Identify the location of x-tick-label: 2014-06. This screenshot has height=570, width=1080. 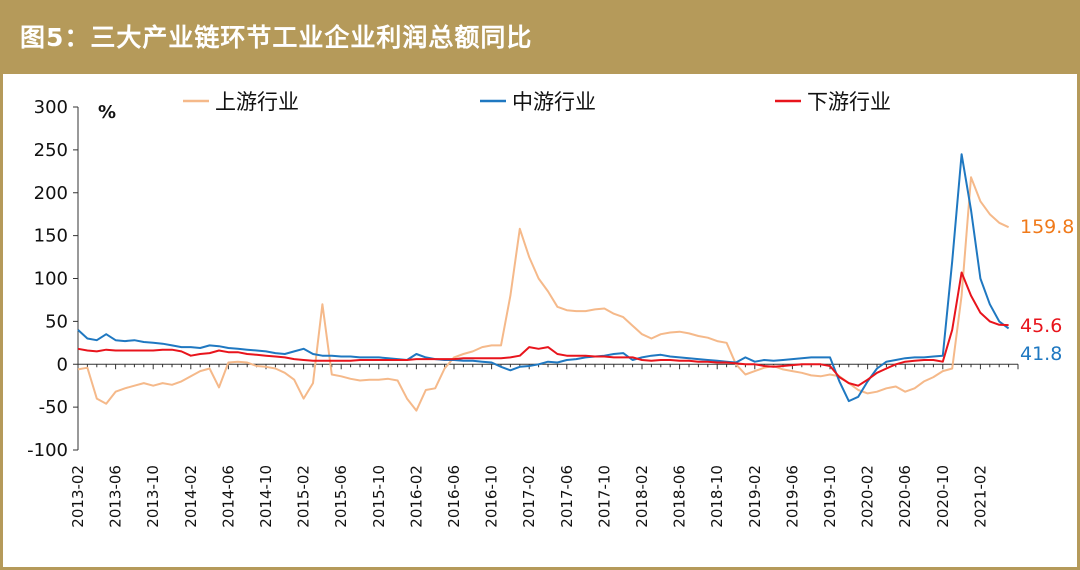
(228, 496).